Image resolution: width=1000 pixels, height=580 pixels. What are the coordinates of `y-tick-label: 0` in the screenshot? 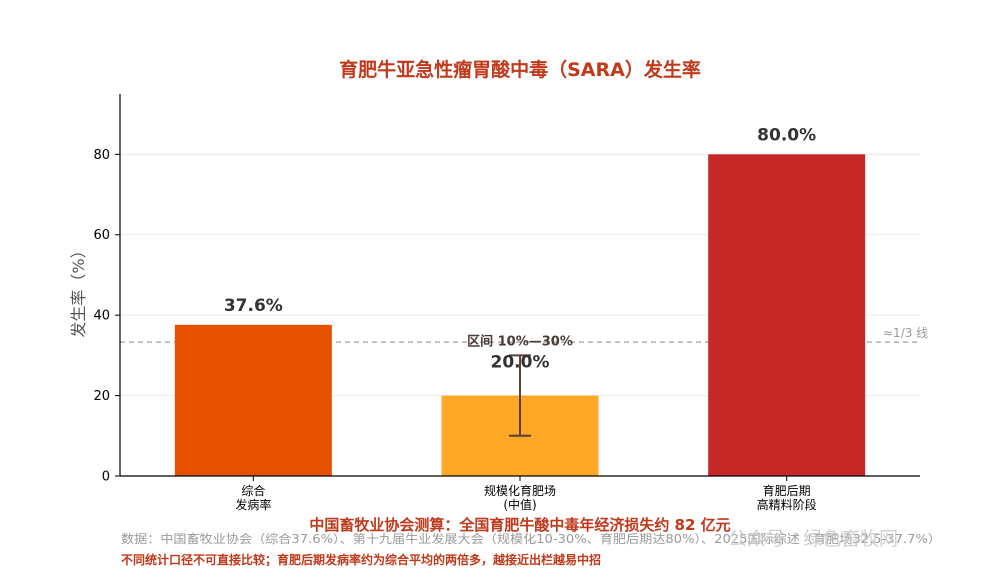 It's located at (106, 477).